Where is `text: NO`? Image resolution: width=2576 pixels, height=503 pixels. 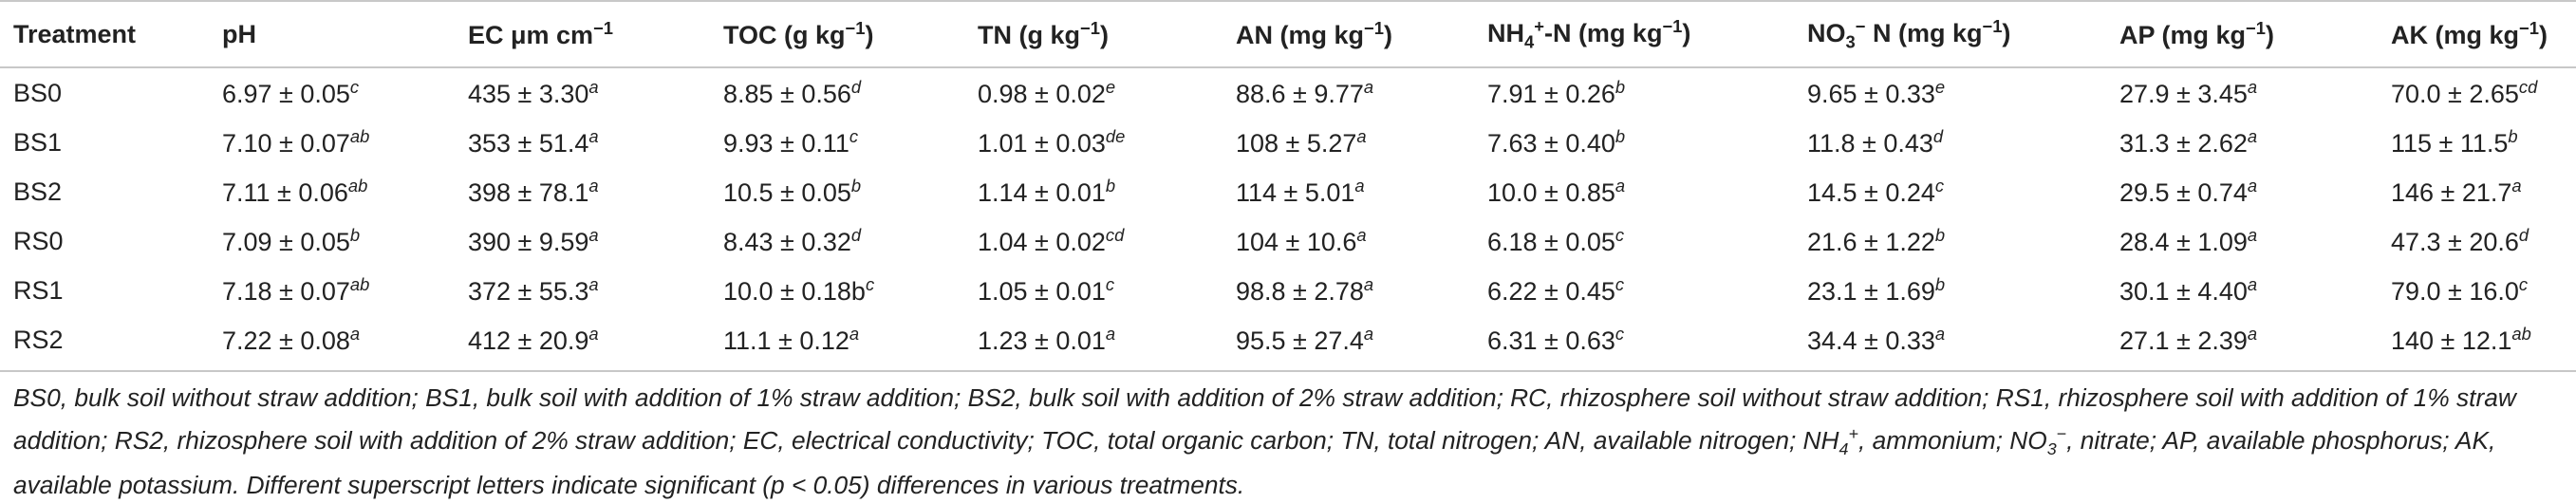 text: NO is located at coordinates (1827, 32).